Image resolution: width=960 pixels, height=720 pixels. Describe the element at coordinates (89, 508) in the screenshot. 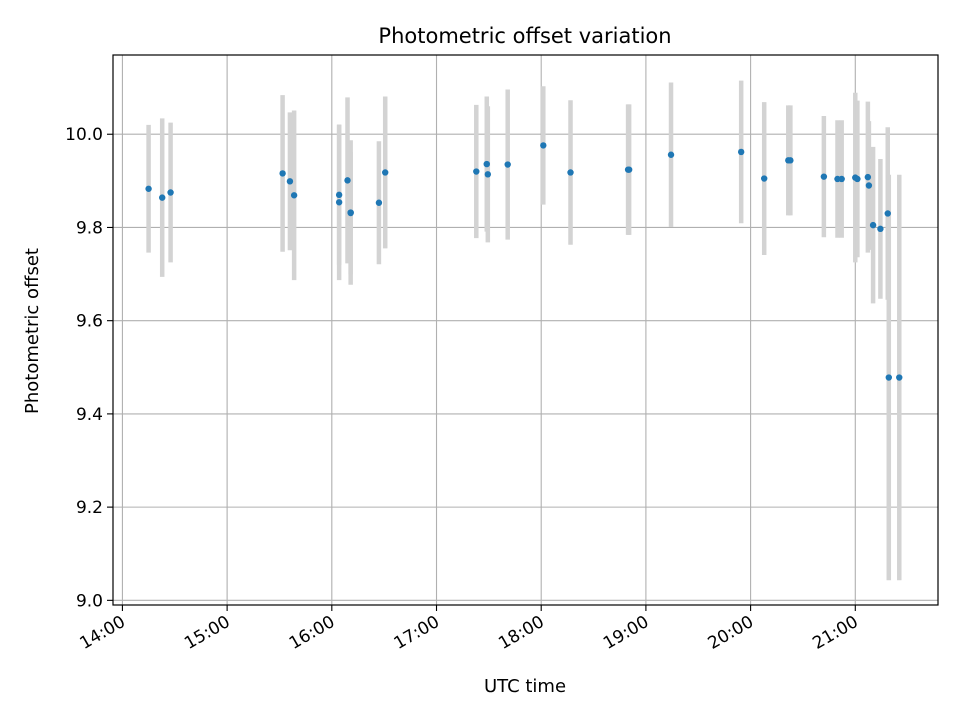

I see `y-tick-label: 9.2` at that location.